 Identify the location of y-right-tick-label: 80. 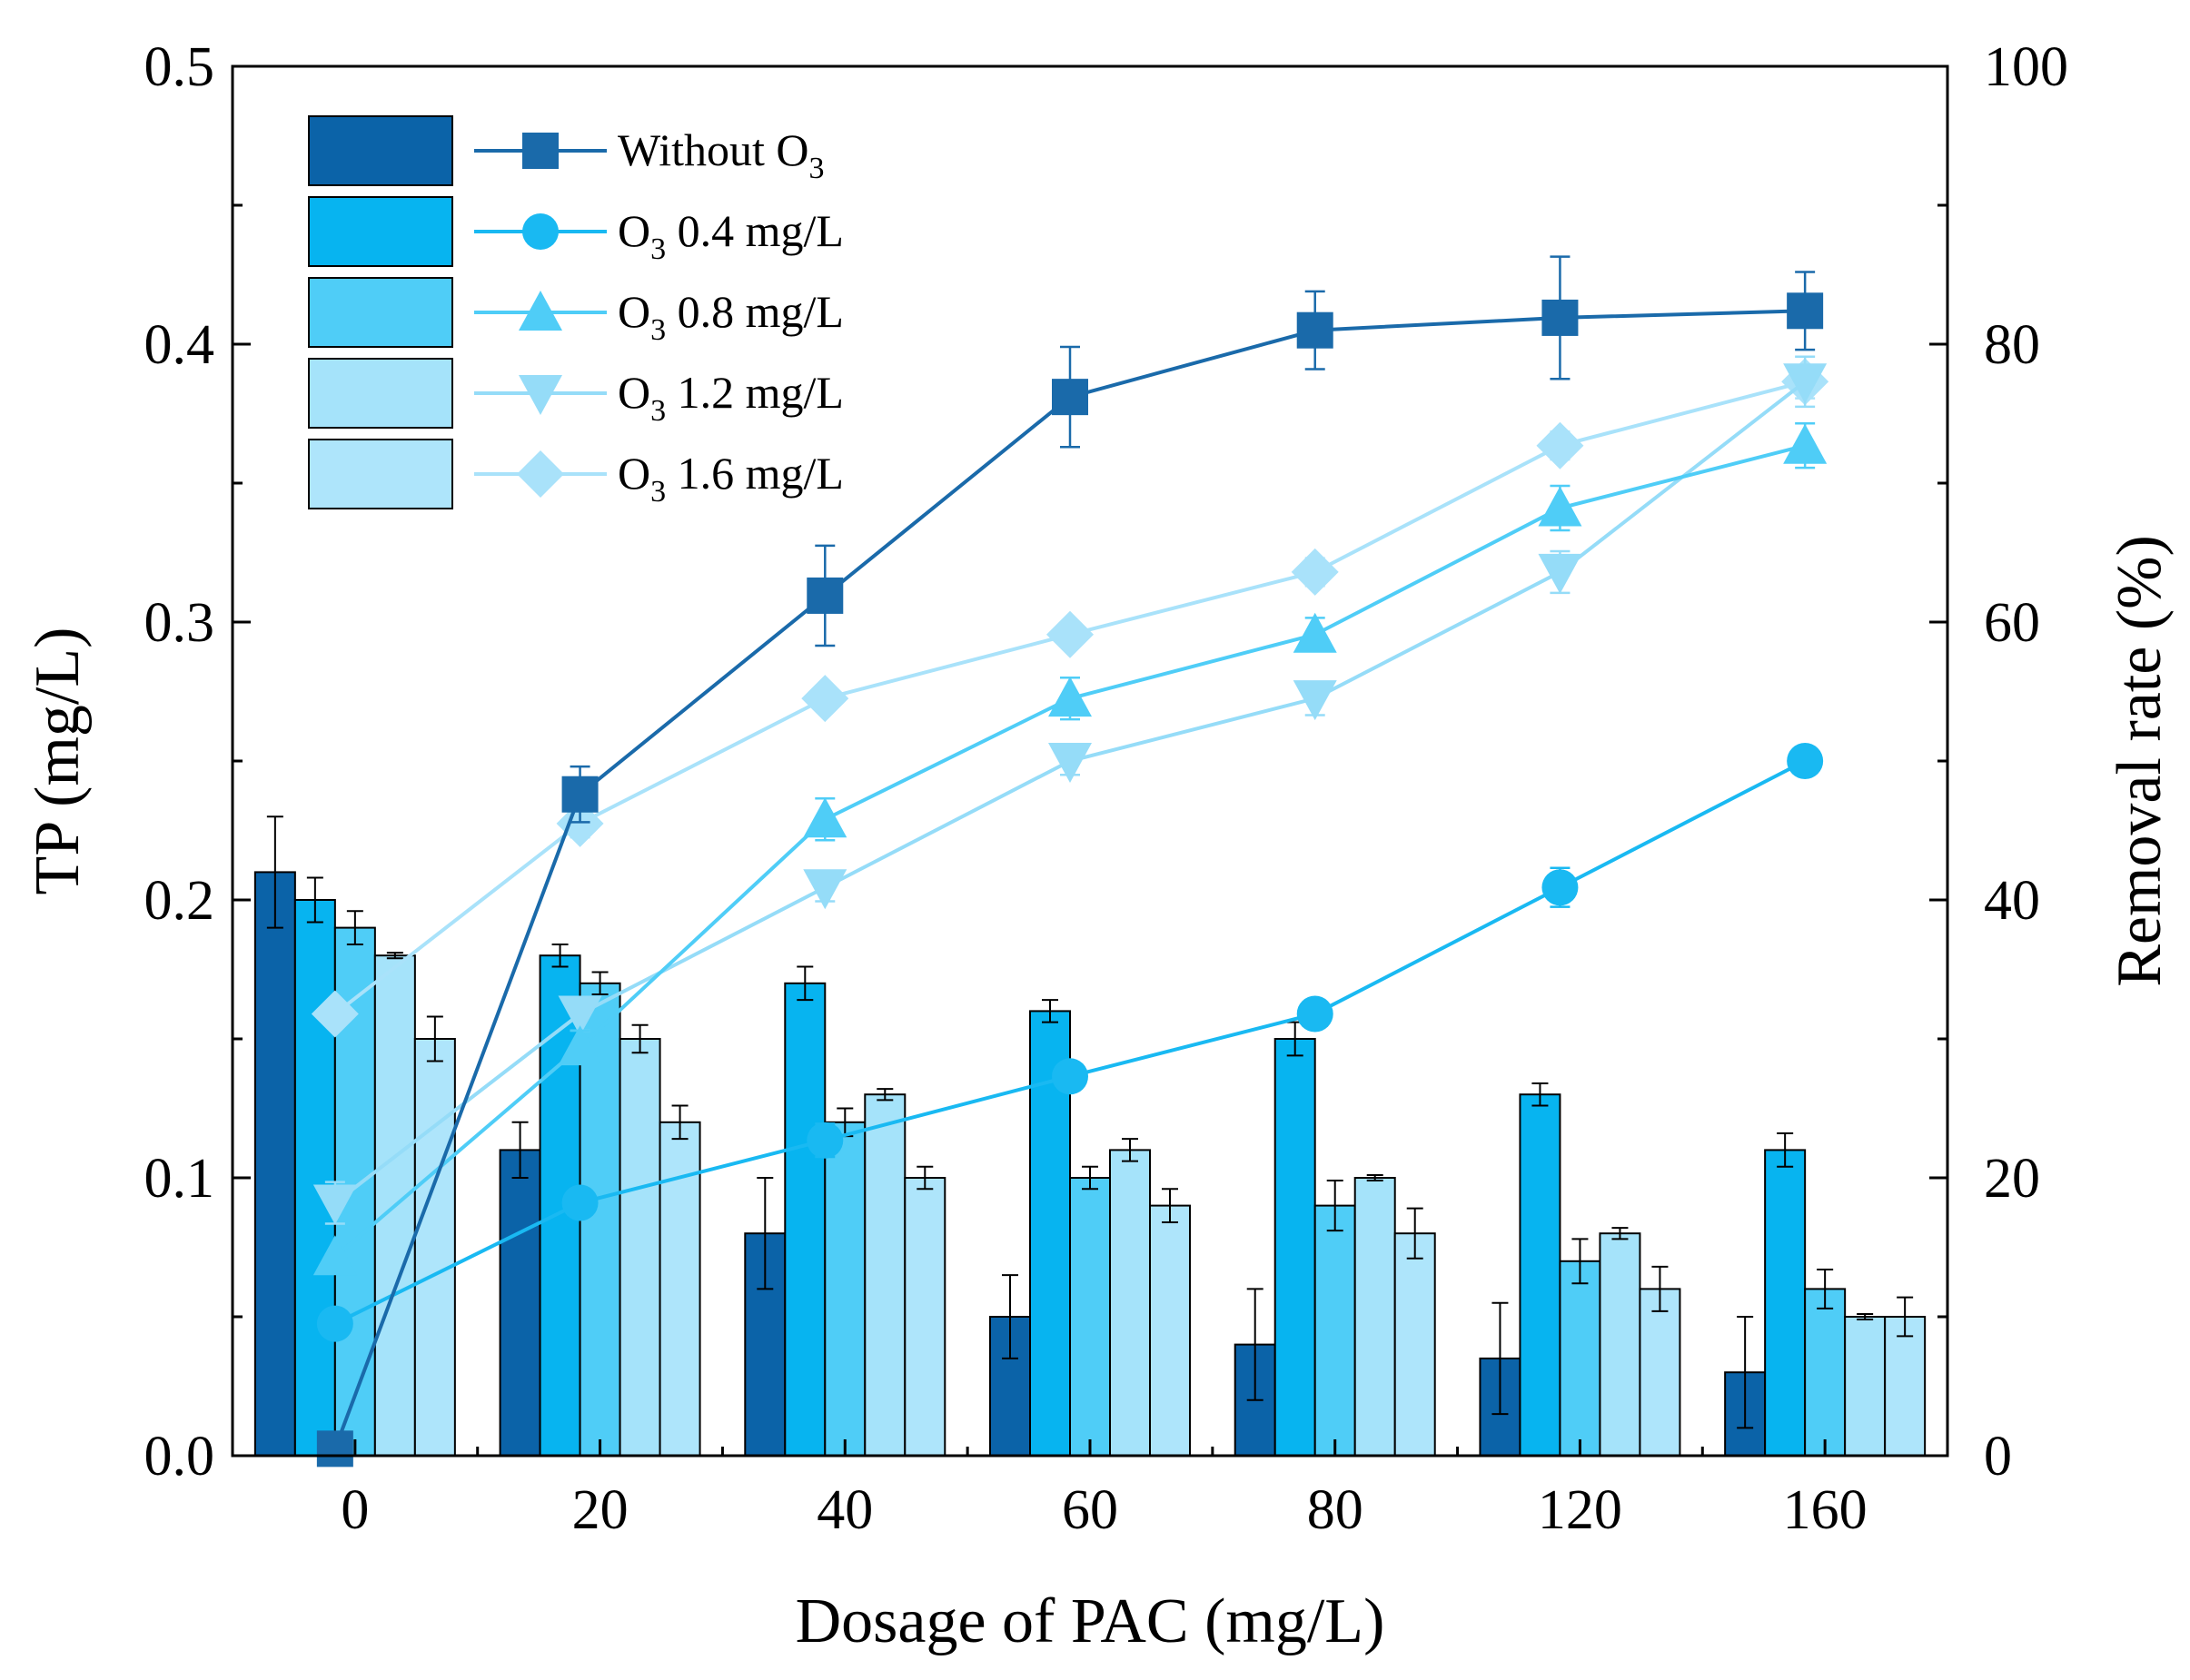
(2012, 345).